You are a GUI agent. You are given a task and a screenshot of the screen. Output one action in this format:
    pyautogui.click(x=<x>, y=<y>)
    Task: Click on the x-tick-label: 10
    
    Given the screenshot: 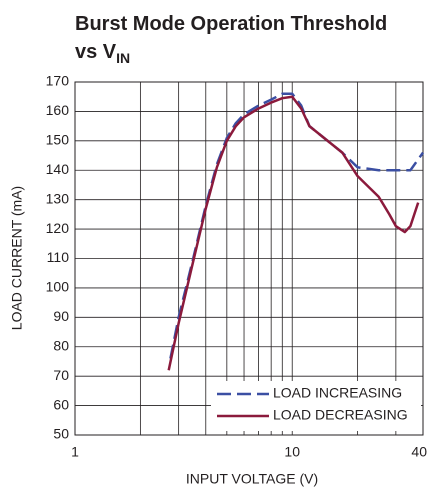 What is the action you would take?
    pyautogui.click(x=292, y=452)
    